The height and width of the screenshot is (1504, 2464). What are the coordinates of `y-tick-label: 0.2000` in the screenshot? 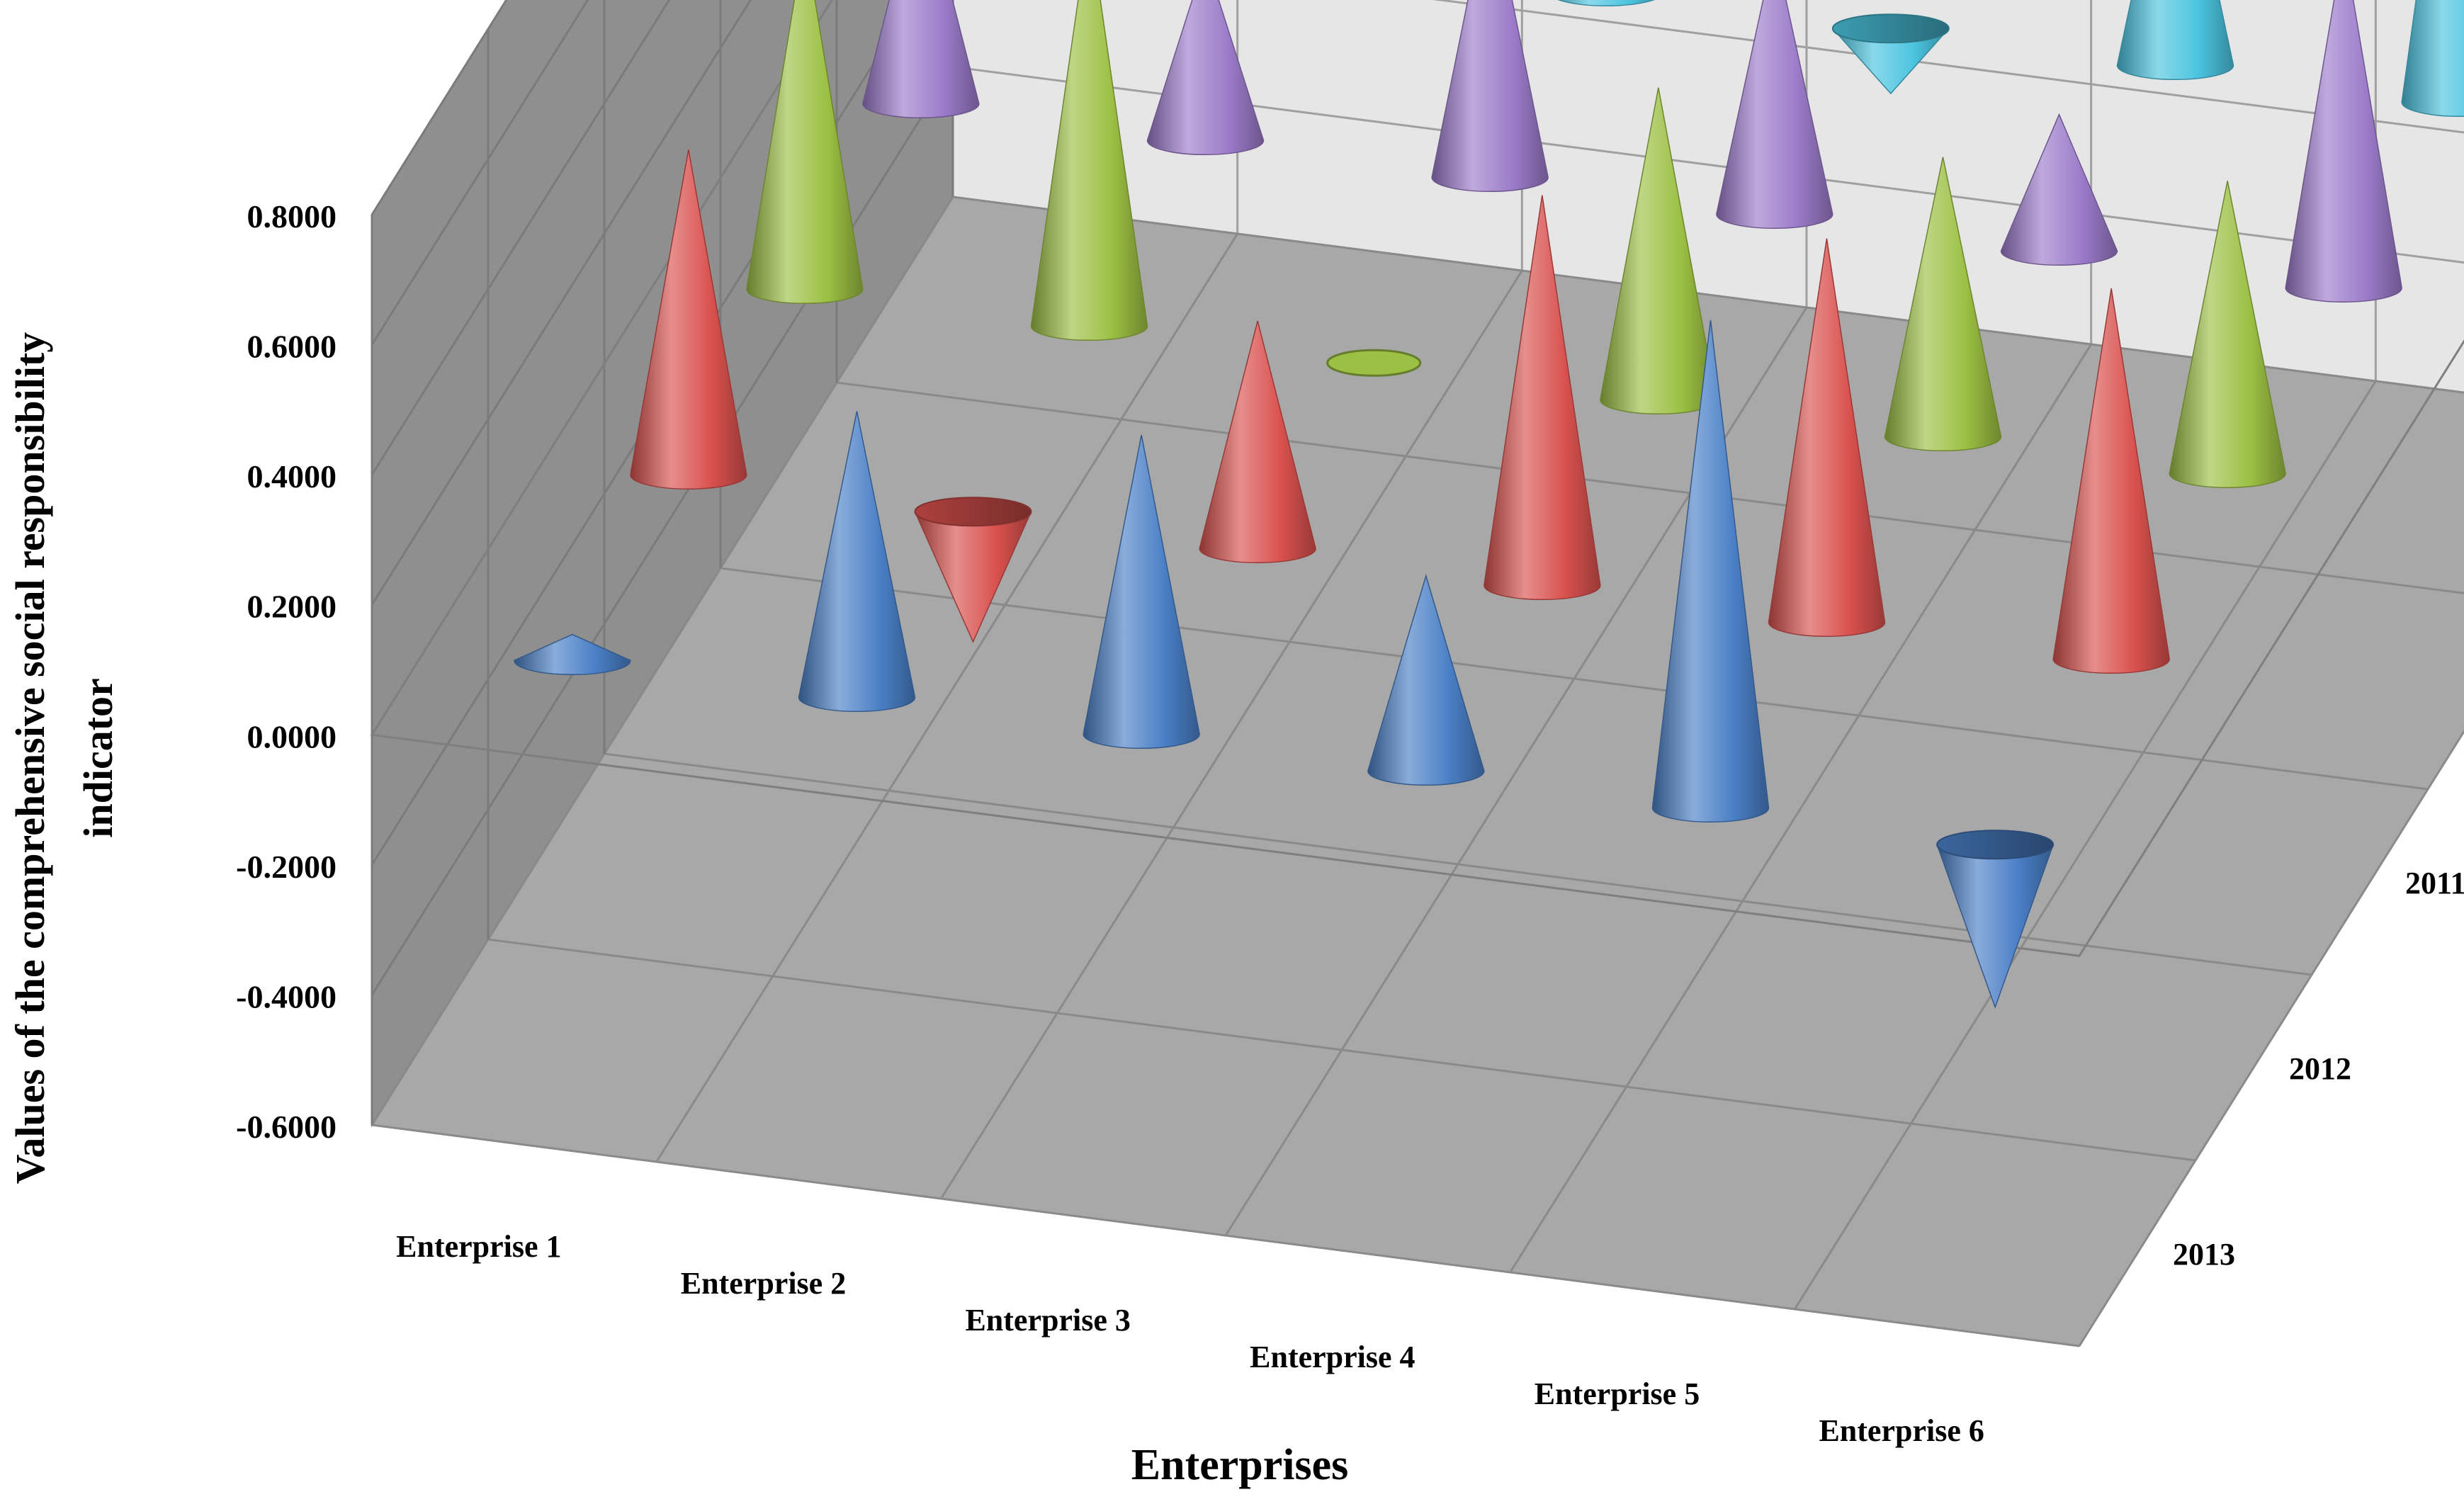 It's located at (292, 607).